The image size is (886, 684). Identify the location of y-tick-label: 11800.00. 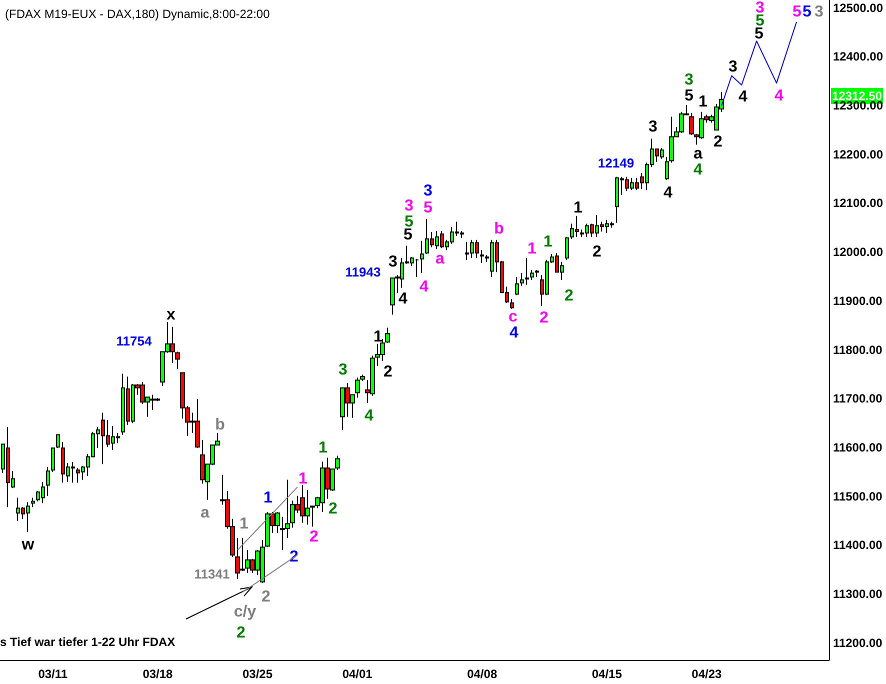
(857, 349).